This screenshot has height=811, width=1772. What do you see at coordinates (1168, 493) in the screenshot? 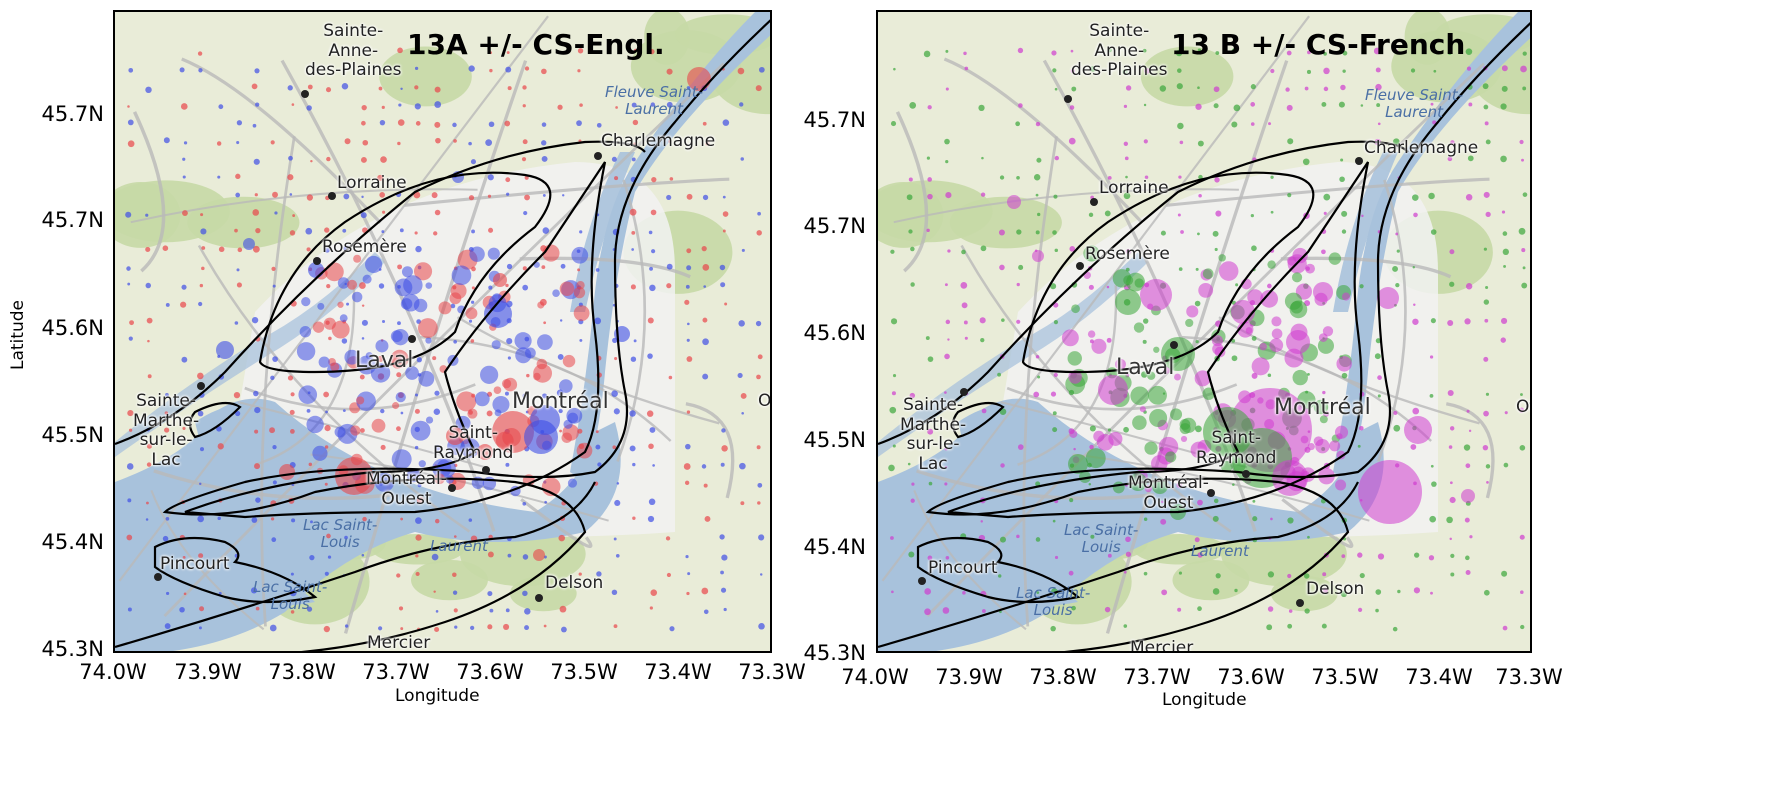
I see `place-montreal-ouest: Montréal- Ouest` at bounding box center [1168, 493].